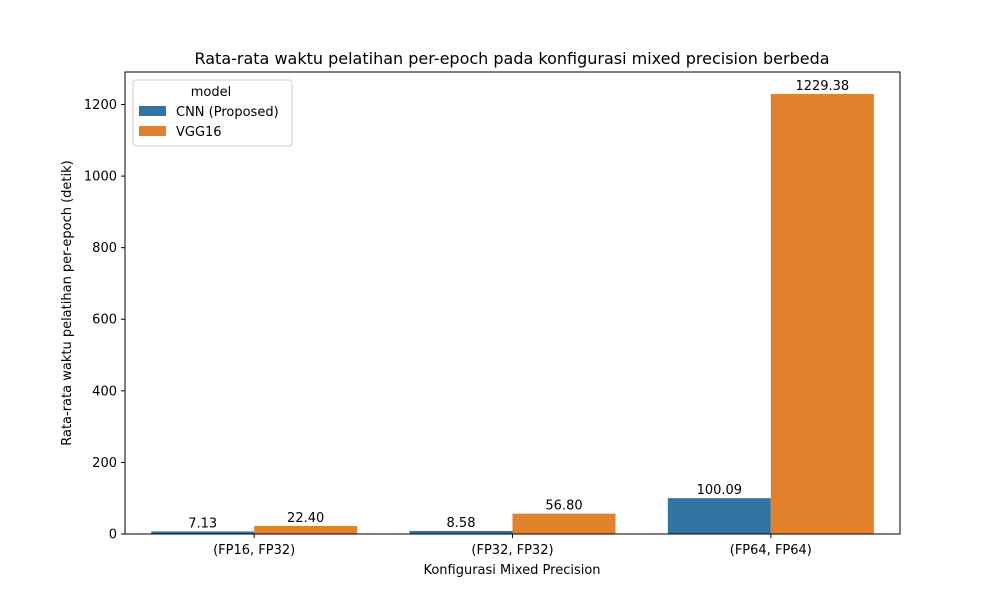  I want to click on data-label: 100.09, so click(720, 490).